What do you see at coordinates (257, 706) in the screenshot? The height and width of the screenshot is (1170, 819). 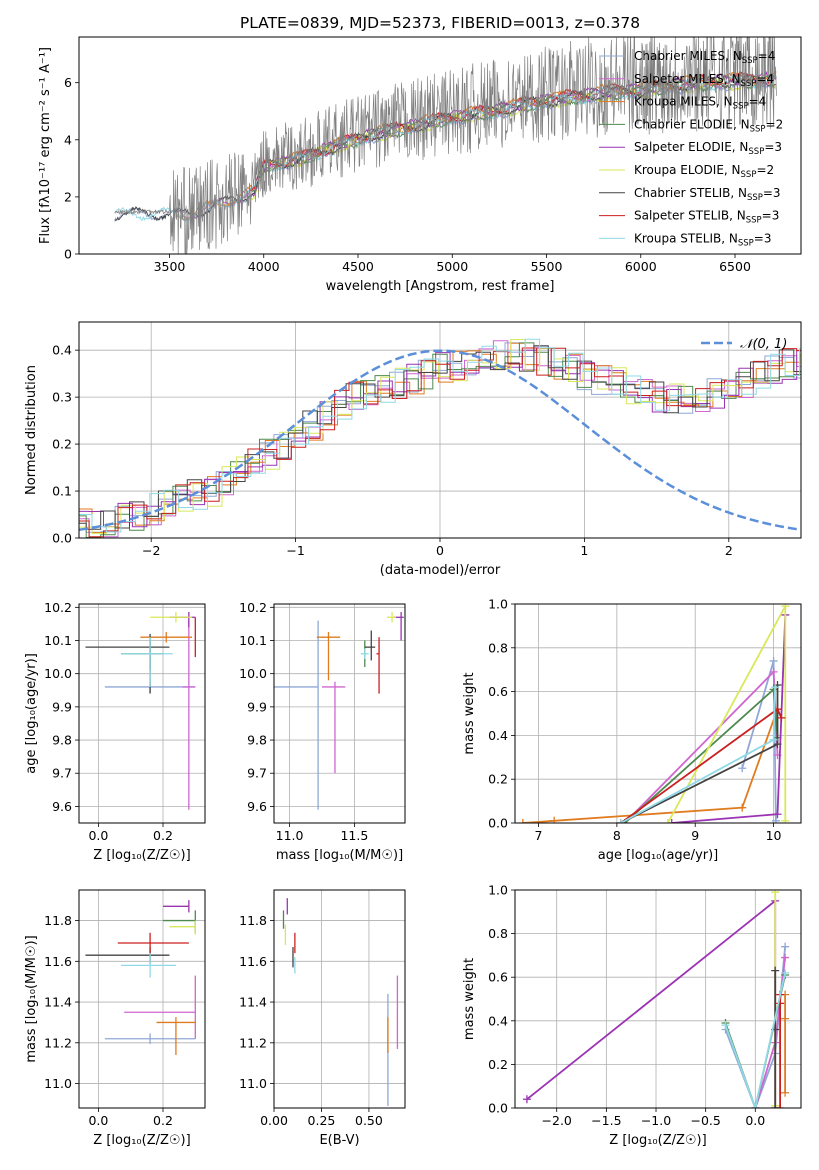 I see `y-tick-label: 9.9` at bounding box center [257, 706].